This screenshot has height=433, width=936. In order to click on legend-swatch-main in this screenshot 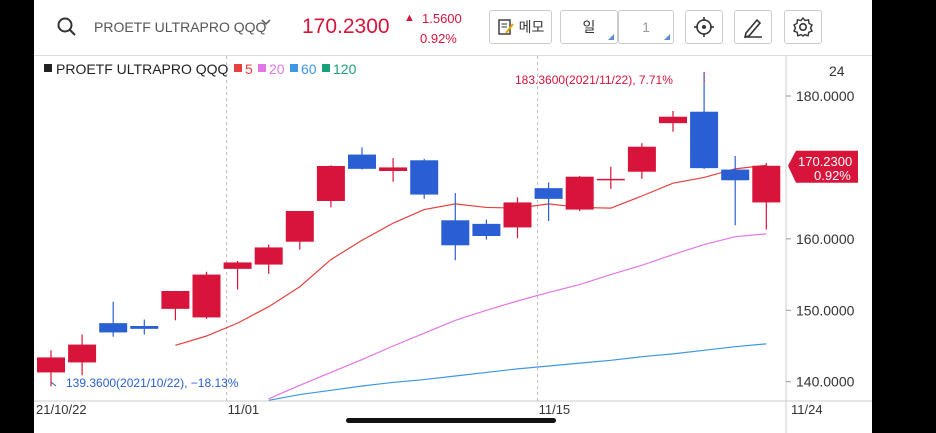, I will do `click(48, 68)`.